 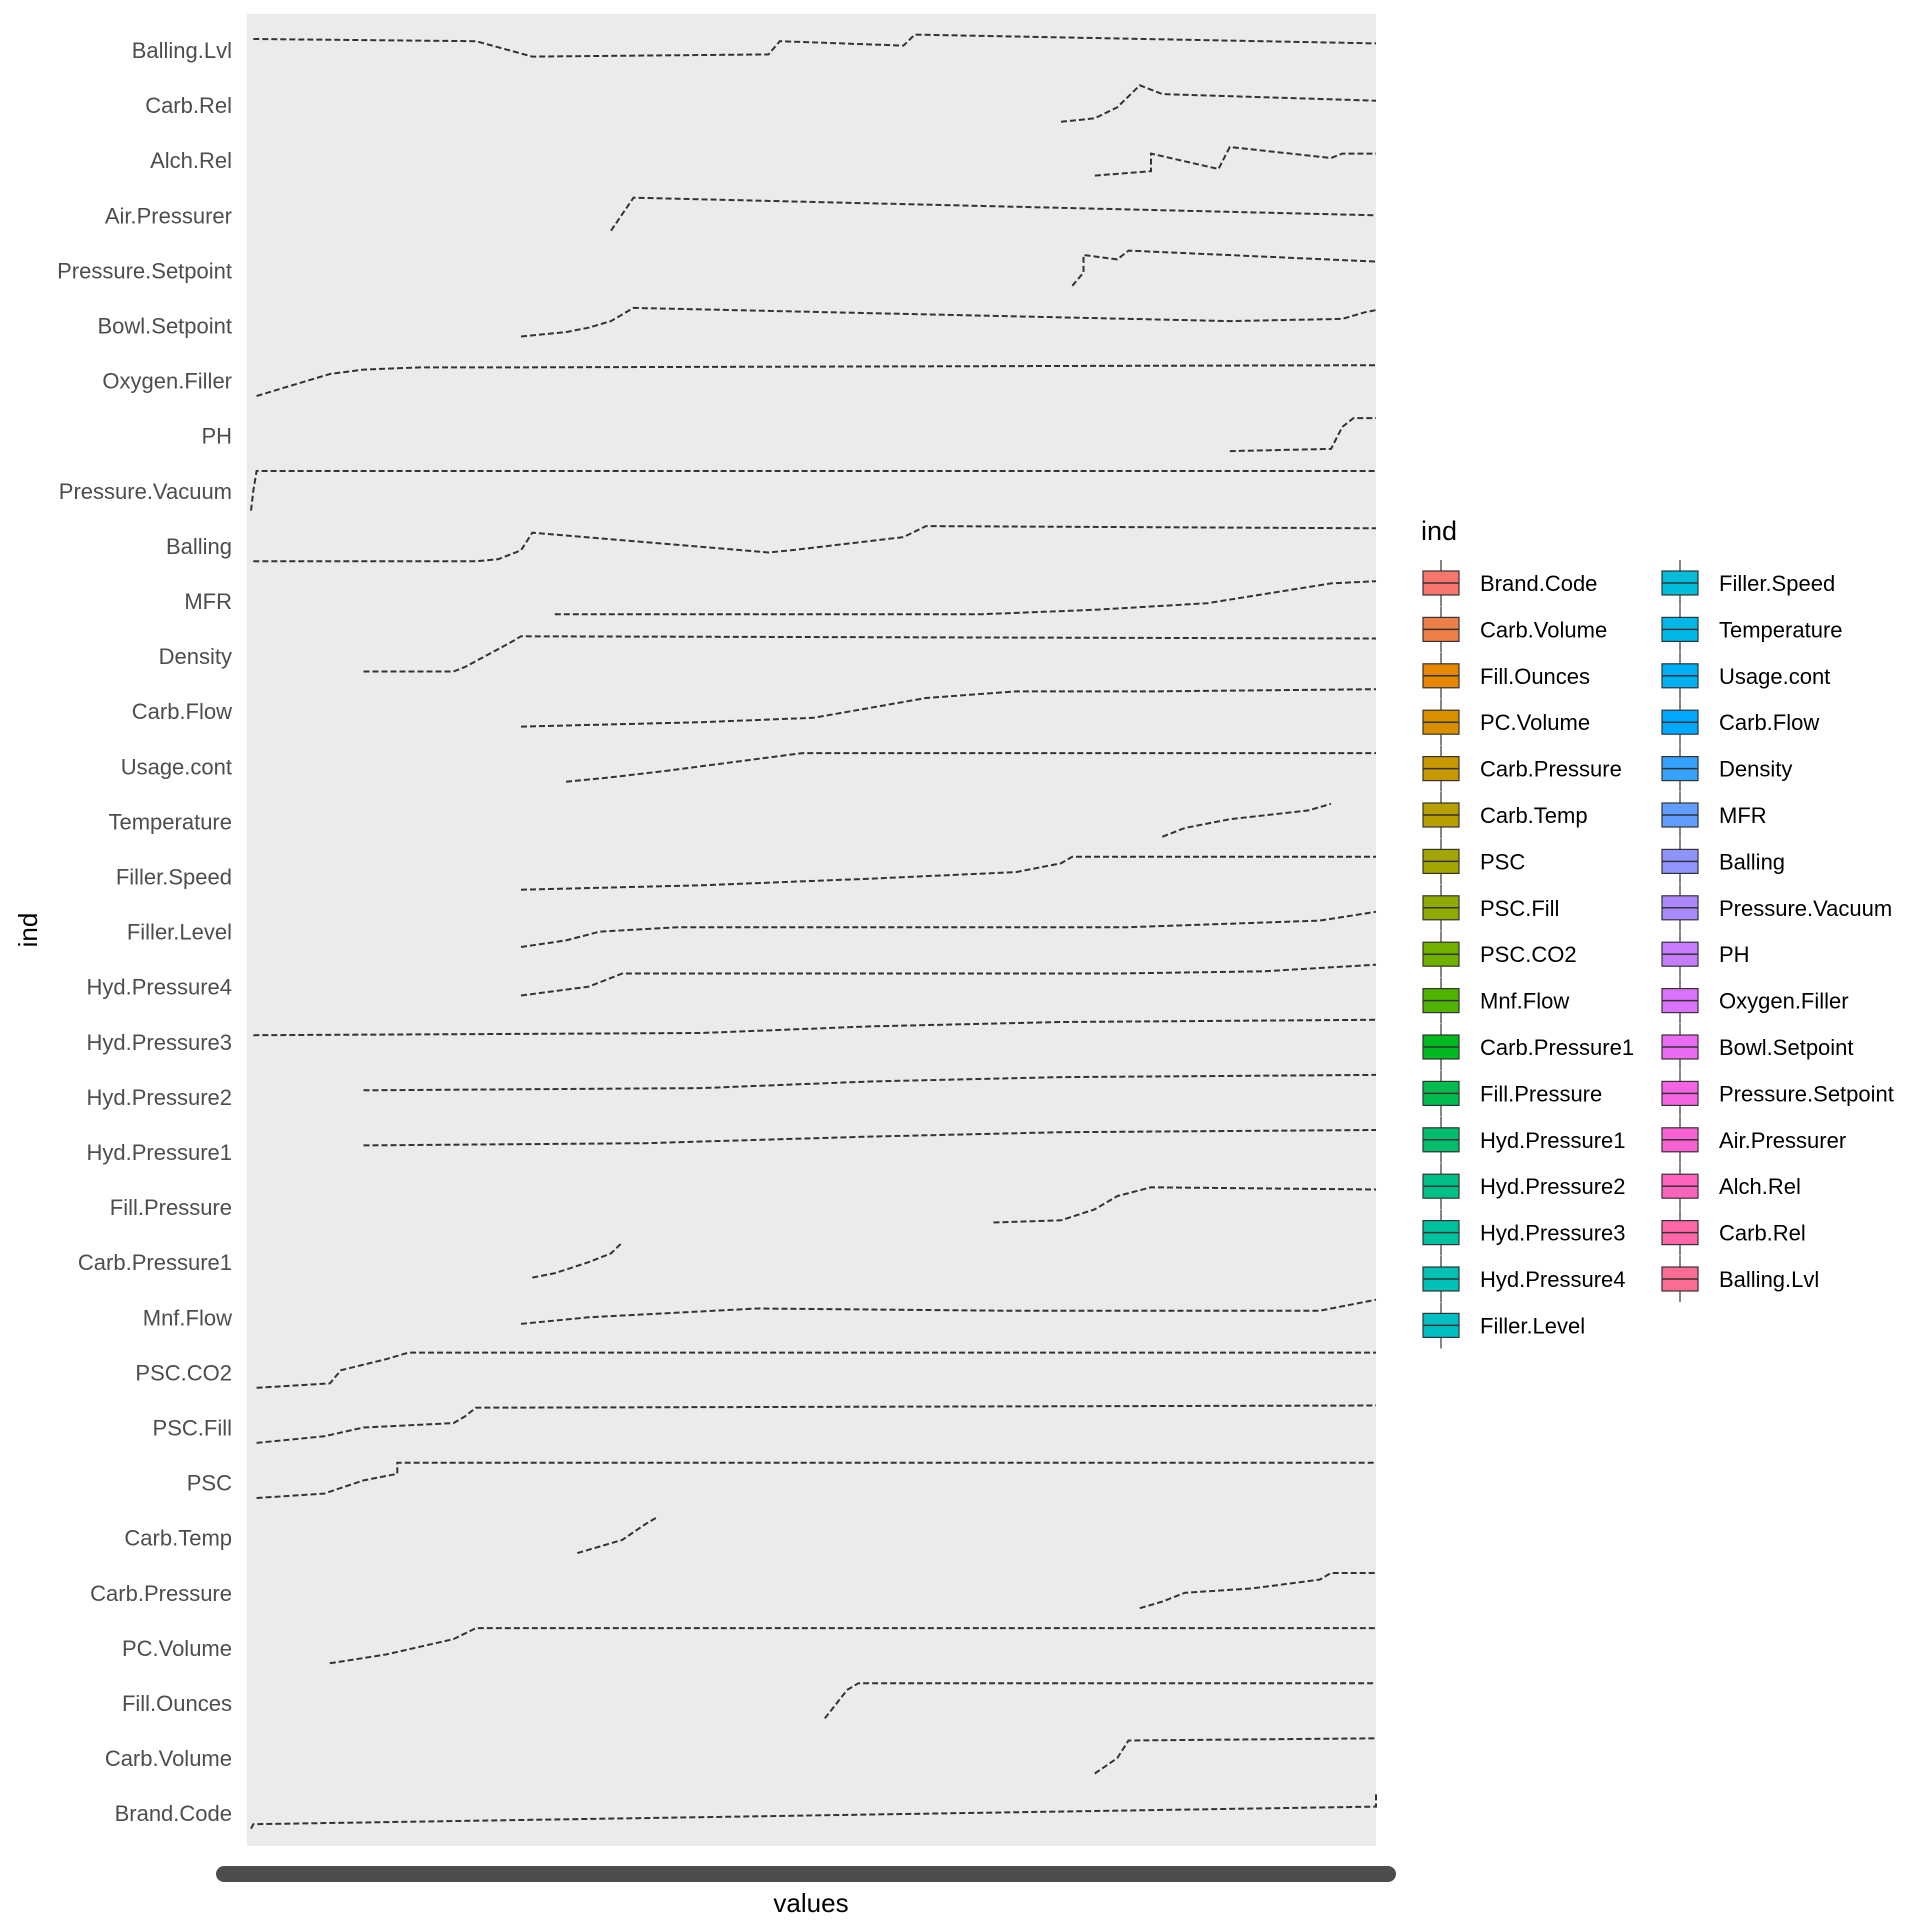 I want to click on trace-hyd-pressure3, so click(x=815, y=1027).